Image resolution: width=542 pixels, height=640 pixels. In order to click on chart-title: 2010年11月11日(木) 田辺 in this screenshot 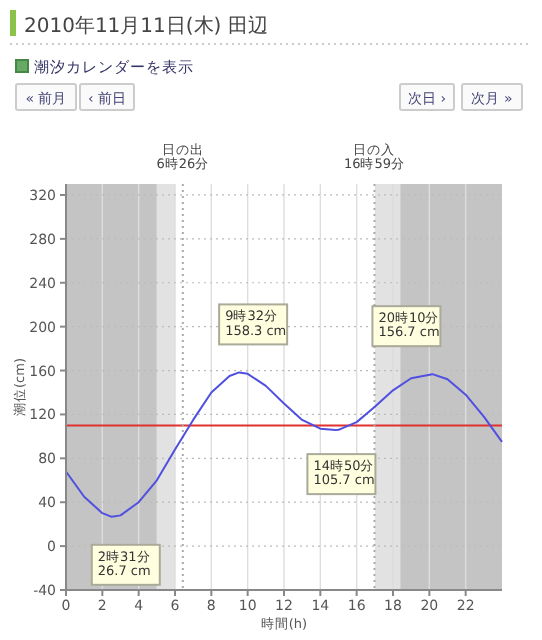, I will do `click(146, 26)`.